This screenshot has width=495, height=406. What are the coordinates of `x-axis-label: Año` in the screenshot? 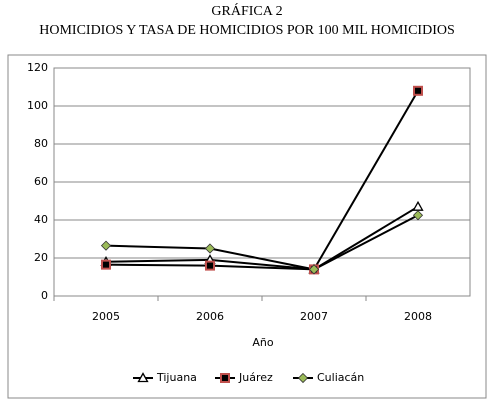 It's located at (262, 342).